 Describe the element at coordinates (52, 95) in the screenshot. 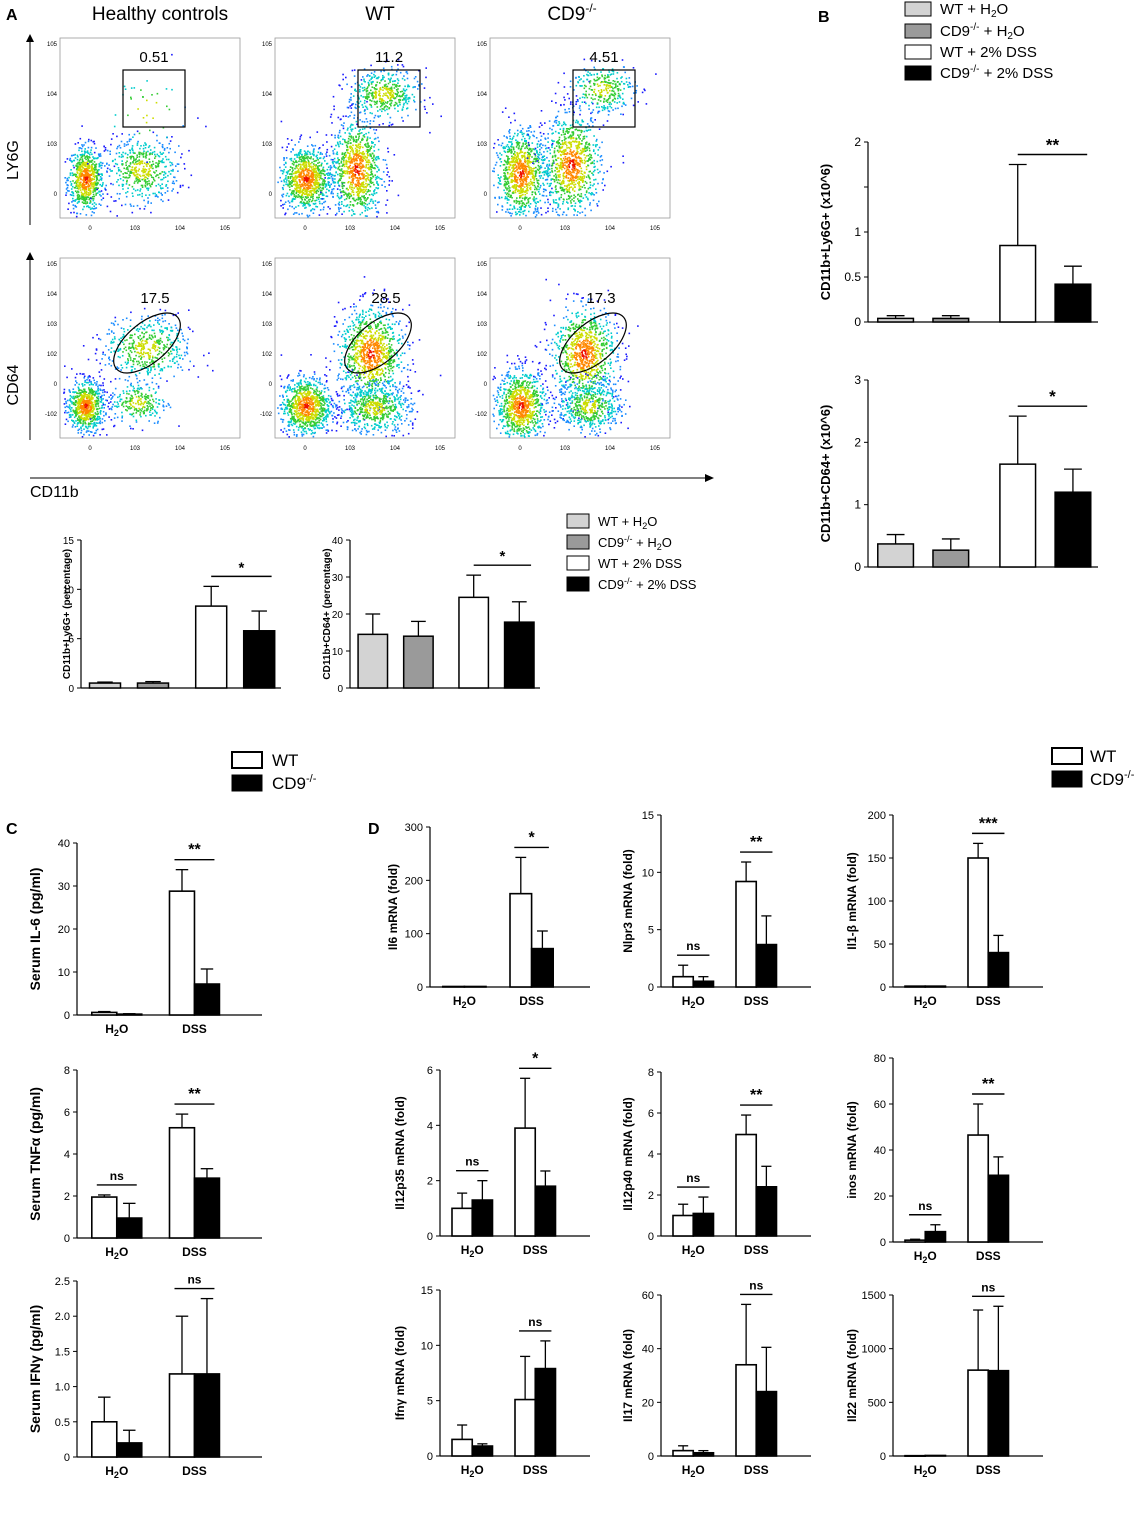

I see `flow-y-tick-label: 104` at that location.